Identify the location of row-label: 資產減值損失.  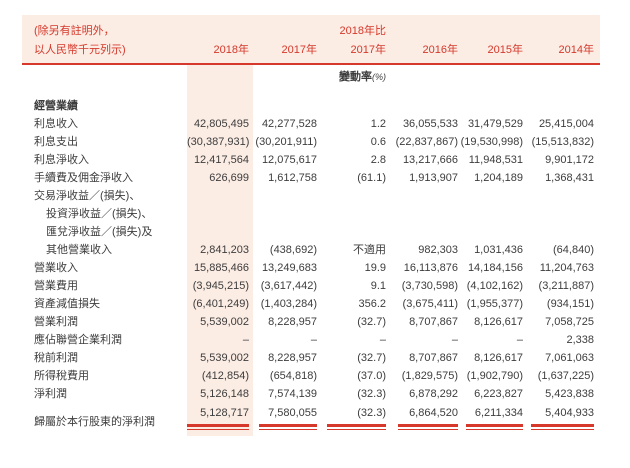
(67, 304).